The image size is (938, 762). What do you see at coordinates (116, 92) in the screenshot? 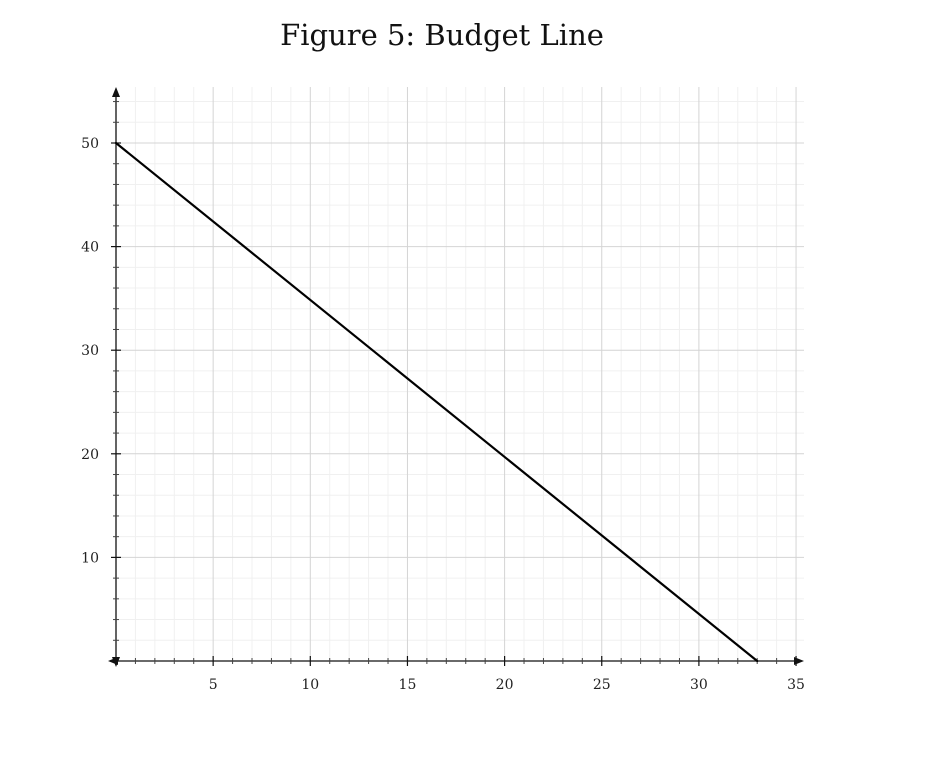
I see `y-axis-arrow-up` at bounding box center [116, 92].